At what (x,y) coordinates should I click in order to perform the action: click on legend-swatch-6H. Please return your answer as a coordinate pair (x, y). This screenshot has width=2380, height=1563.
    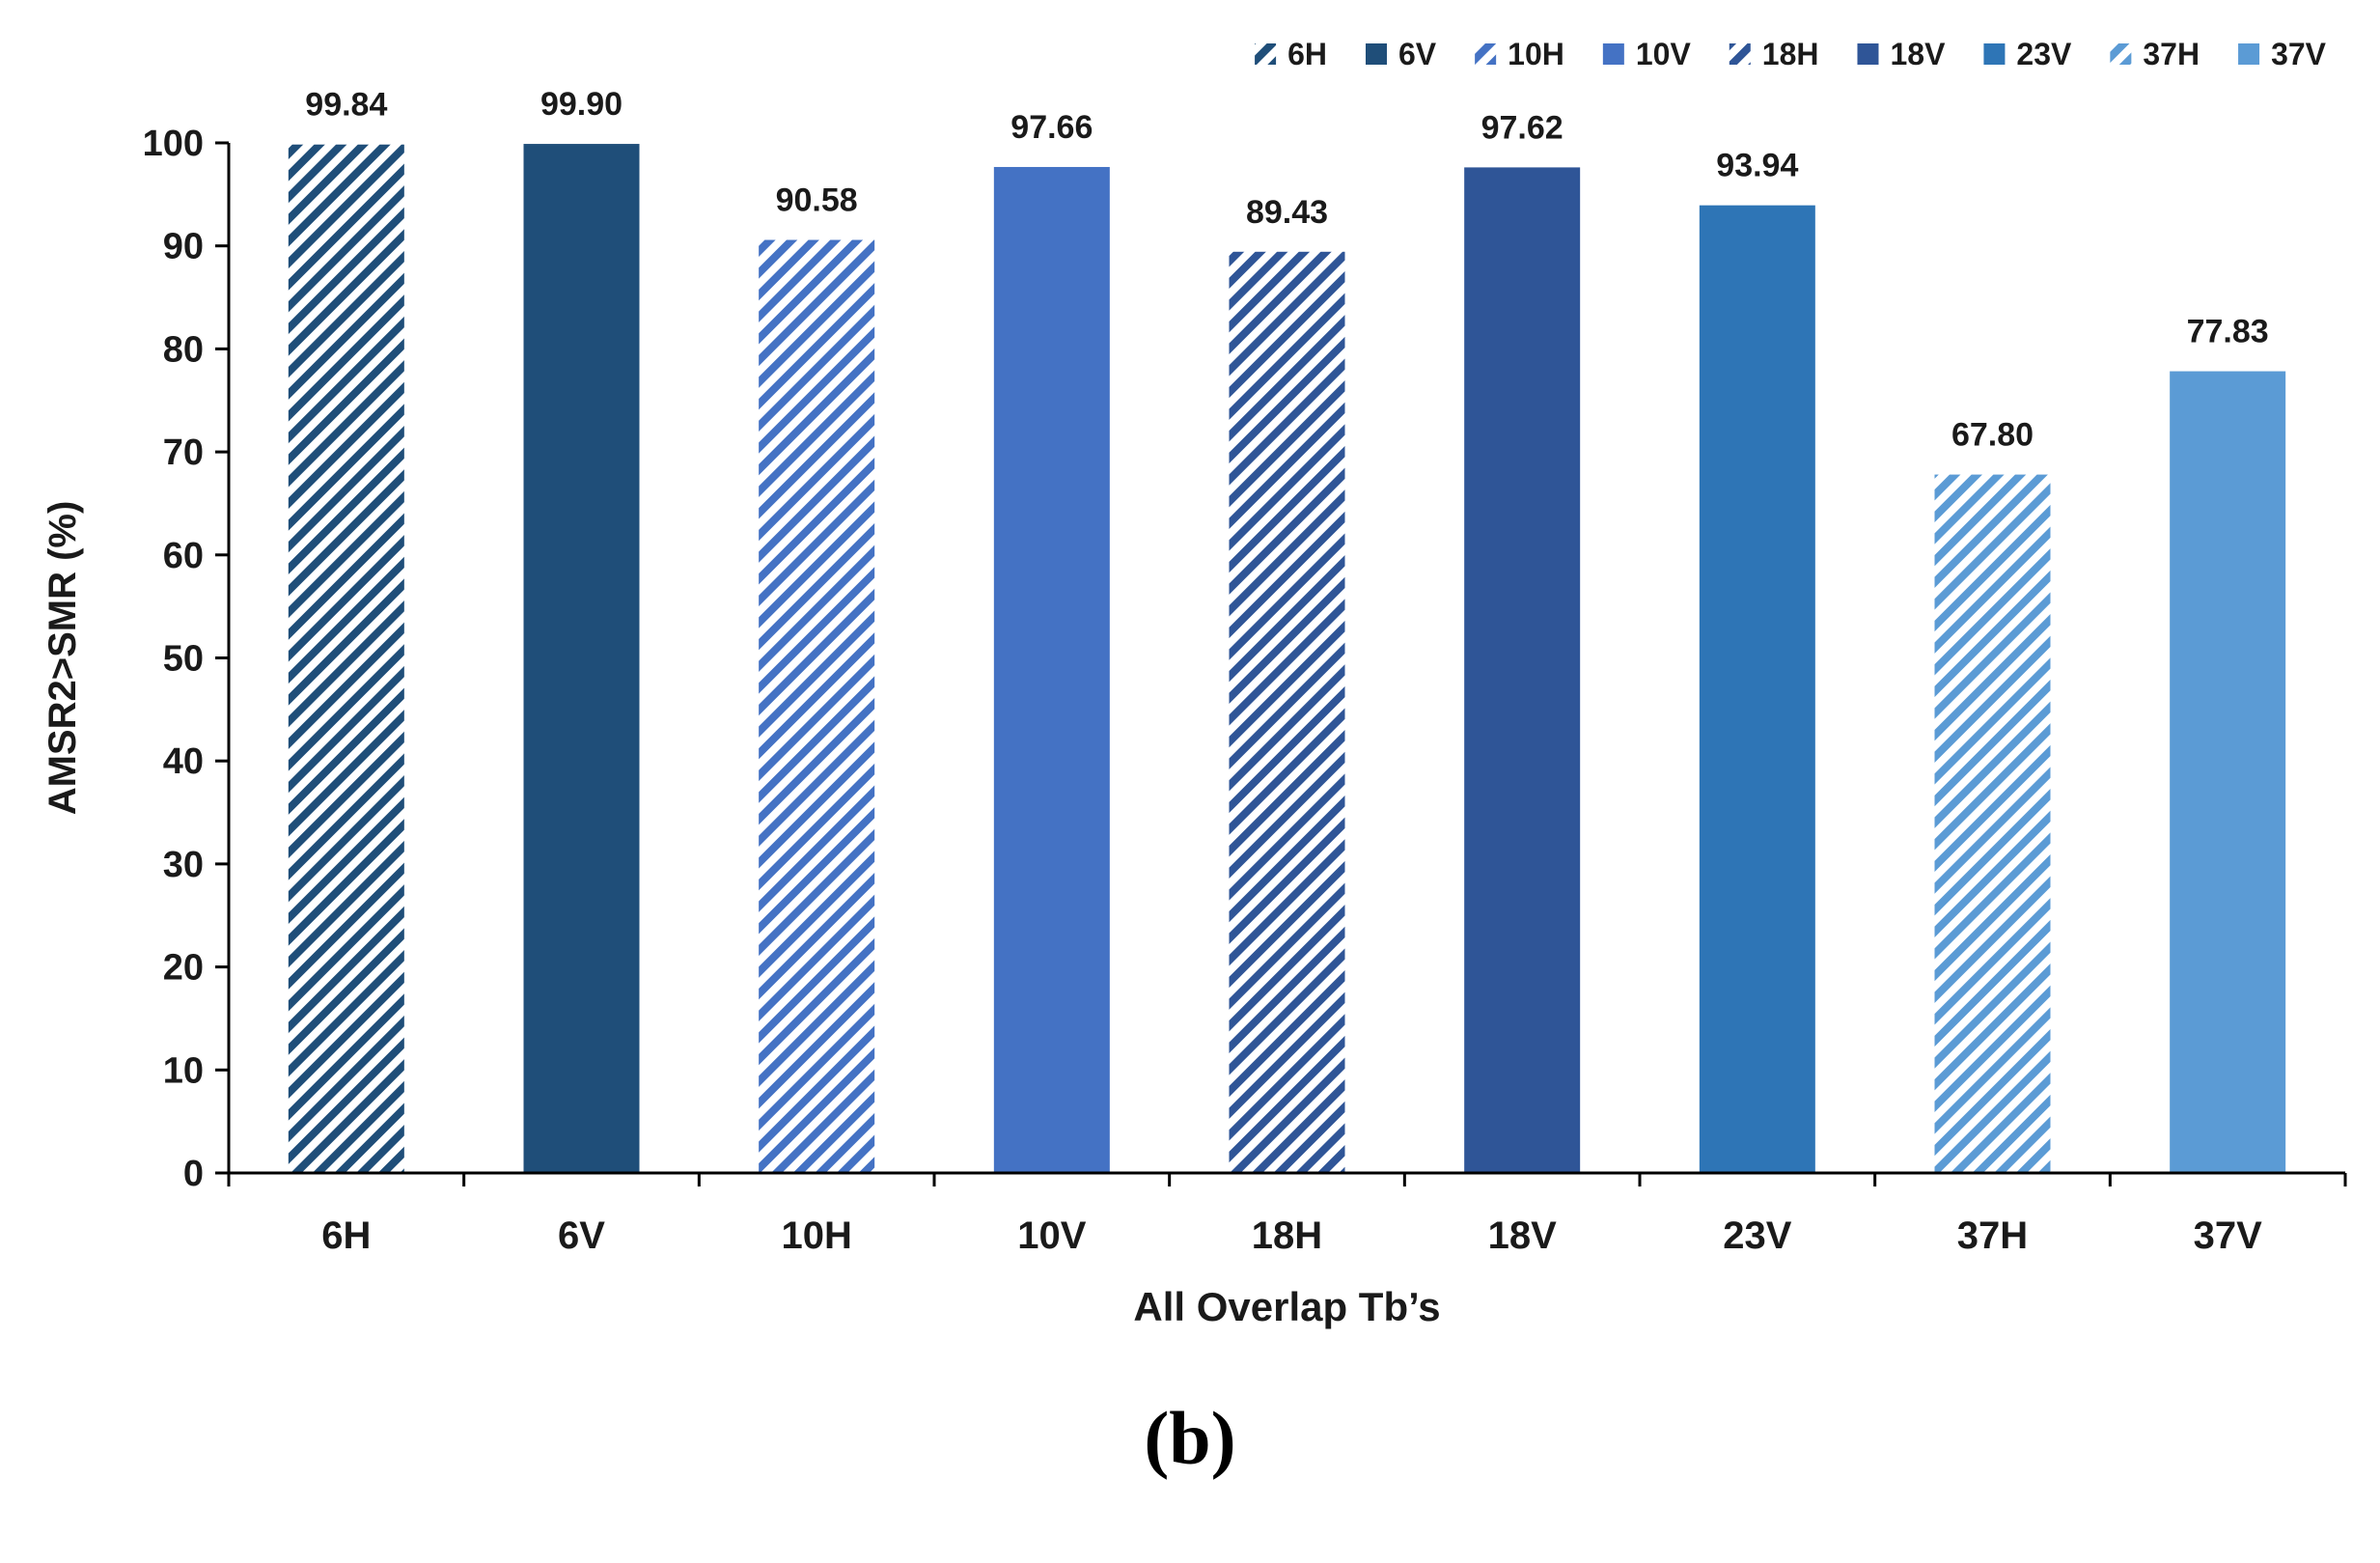
    Looking at the image, I should click on (1266, 54).